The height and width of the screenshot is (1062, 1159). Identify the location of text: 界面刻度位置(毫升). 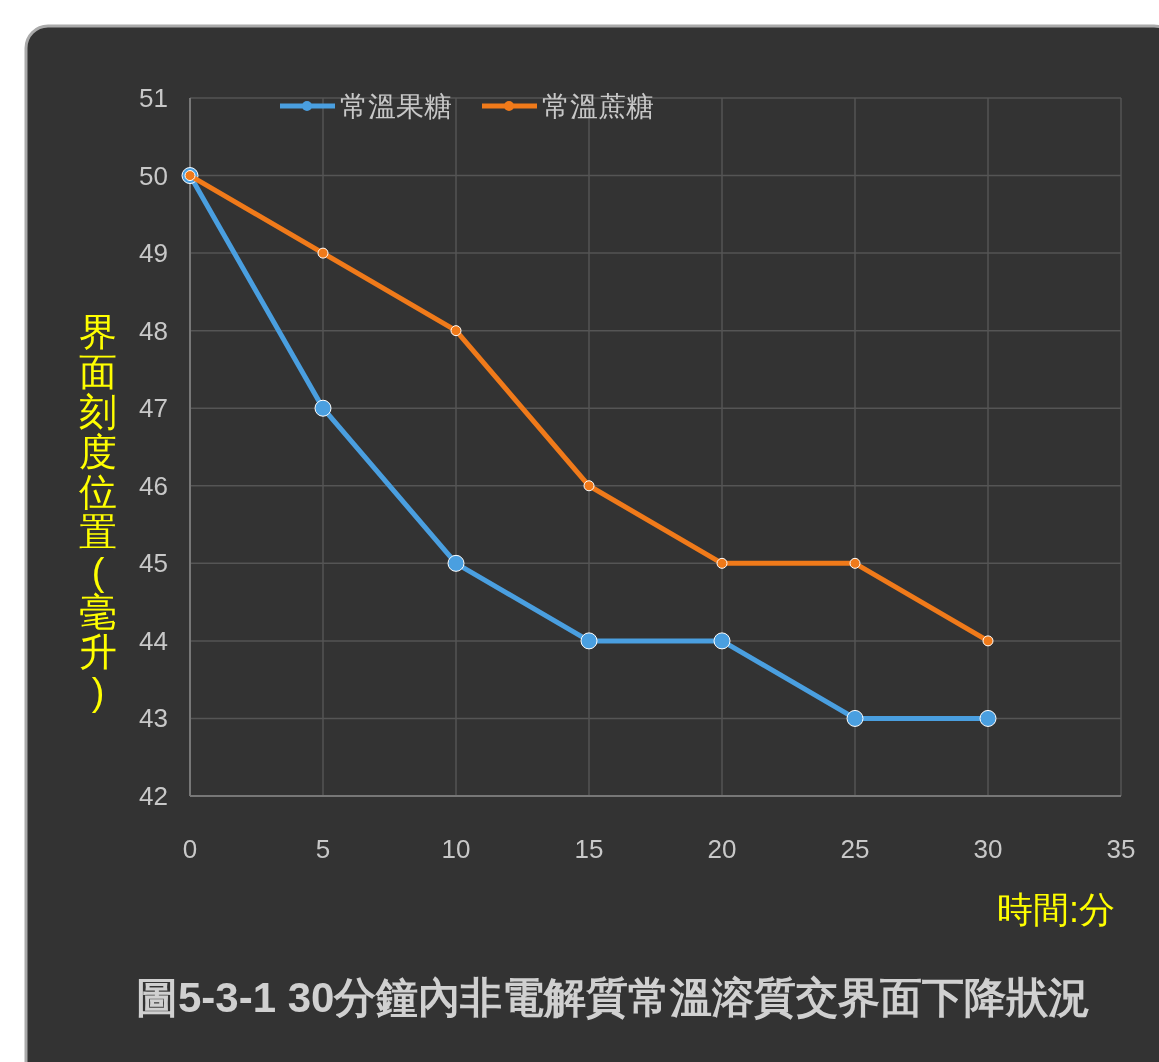
(98, 512).